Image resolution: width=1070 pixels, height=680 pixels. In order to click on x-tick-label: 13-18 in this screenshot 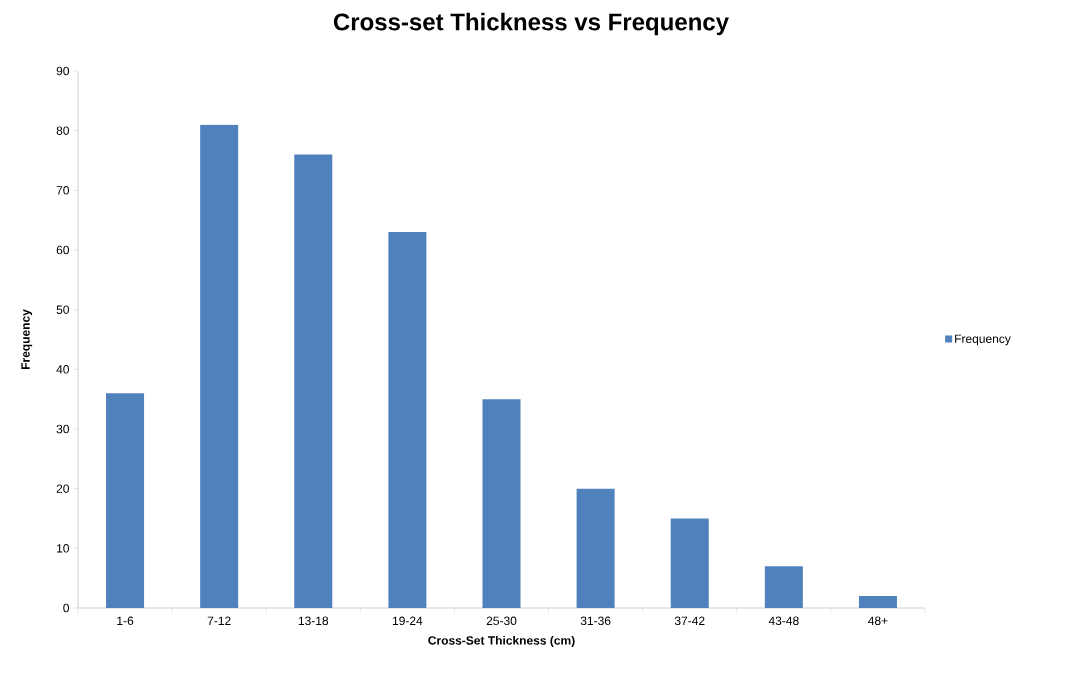, I will do `click(313, 621)`.